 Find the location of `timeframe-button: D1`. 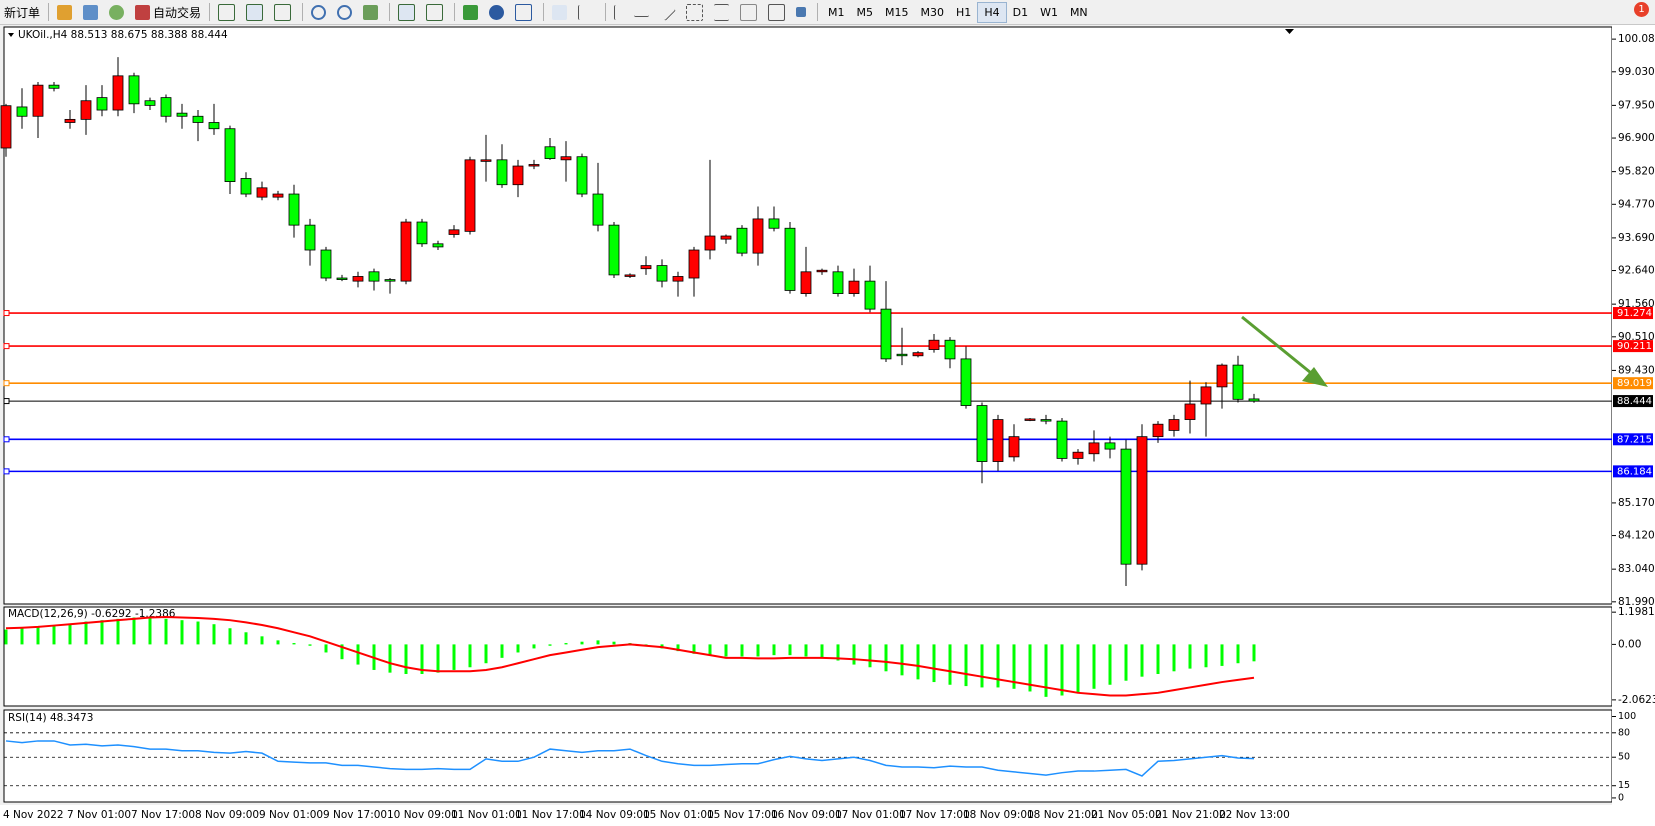

timeframe-button: D1 is located at coordinates (1020, 12).